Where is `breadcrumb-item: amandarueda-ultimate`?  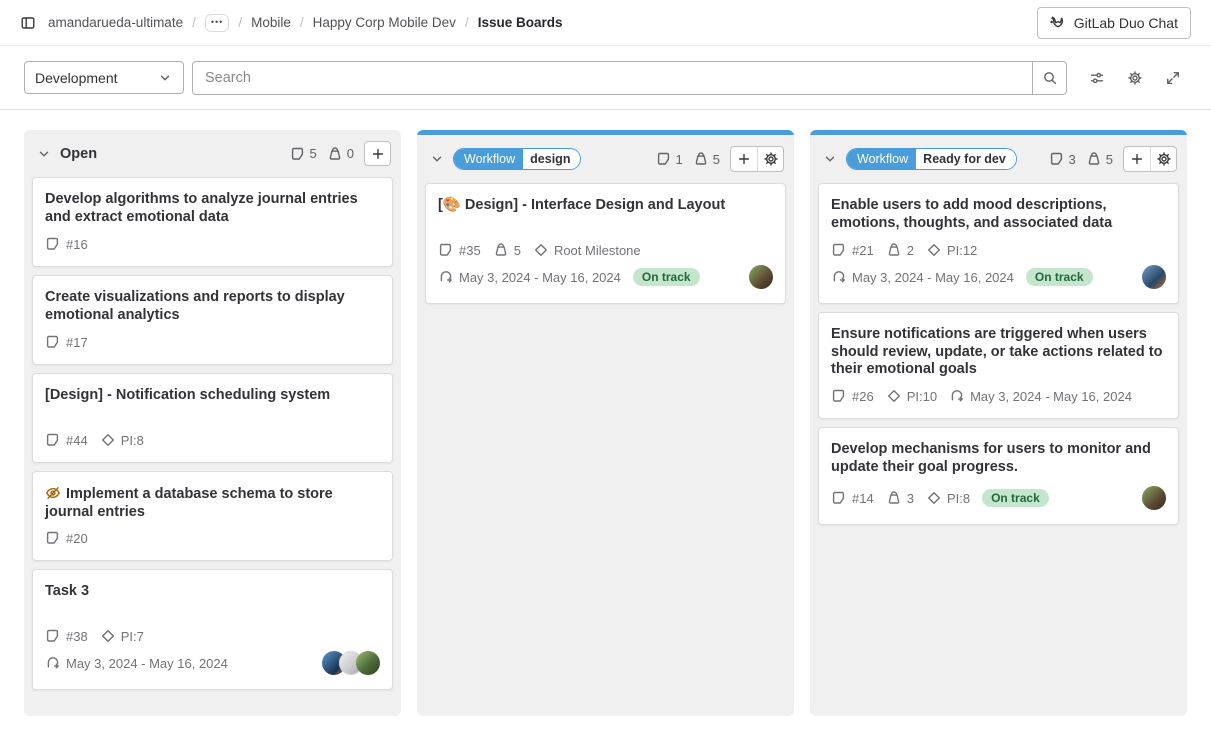 breadcrumb-item: amandarueda-ultimate is located at coordinates (116, 22).